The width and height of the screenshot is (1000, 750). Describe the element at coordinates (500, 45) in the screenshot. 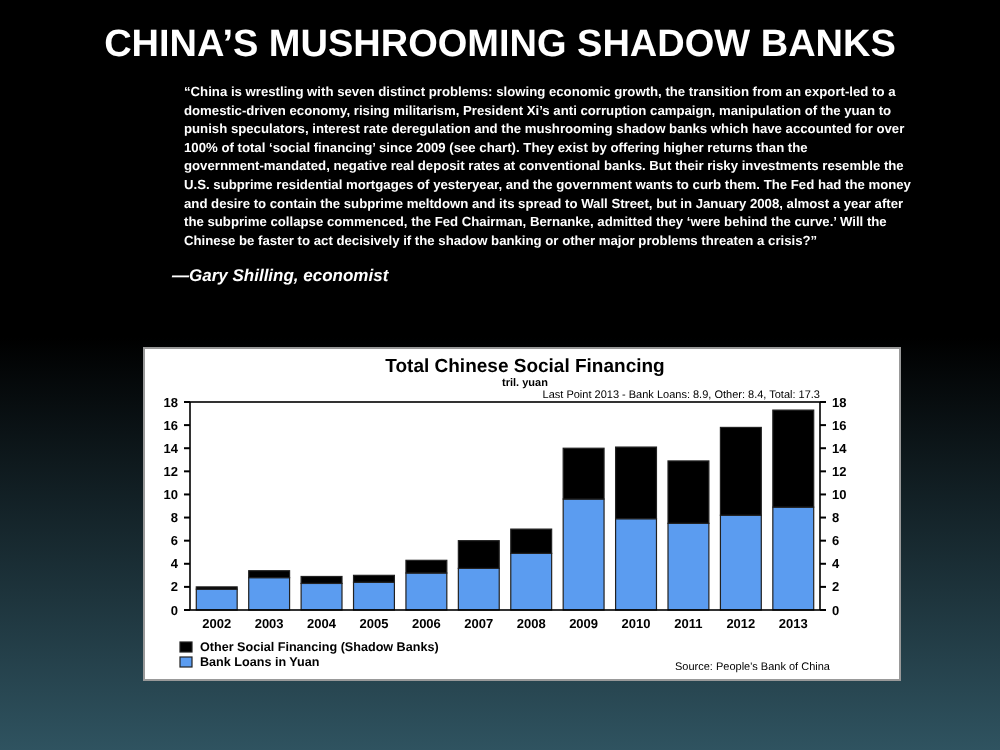

I see `text: CHINA’S MUSHROOMING SHADOW BANKS` at that location.